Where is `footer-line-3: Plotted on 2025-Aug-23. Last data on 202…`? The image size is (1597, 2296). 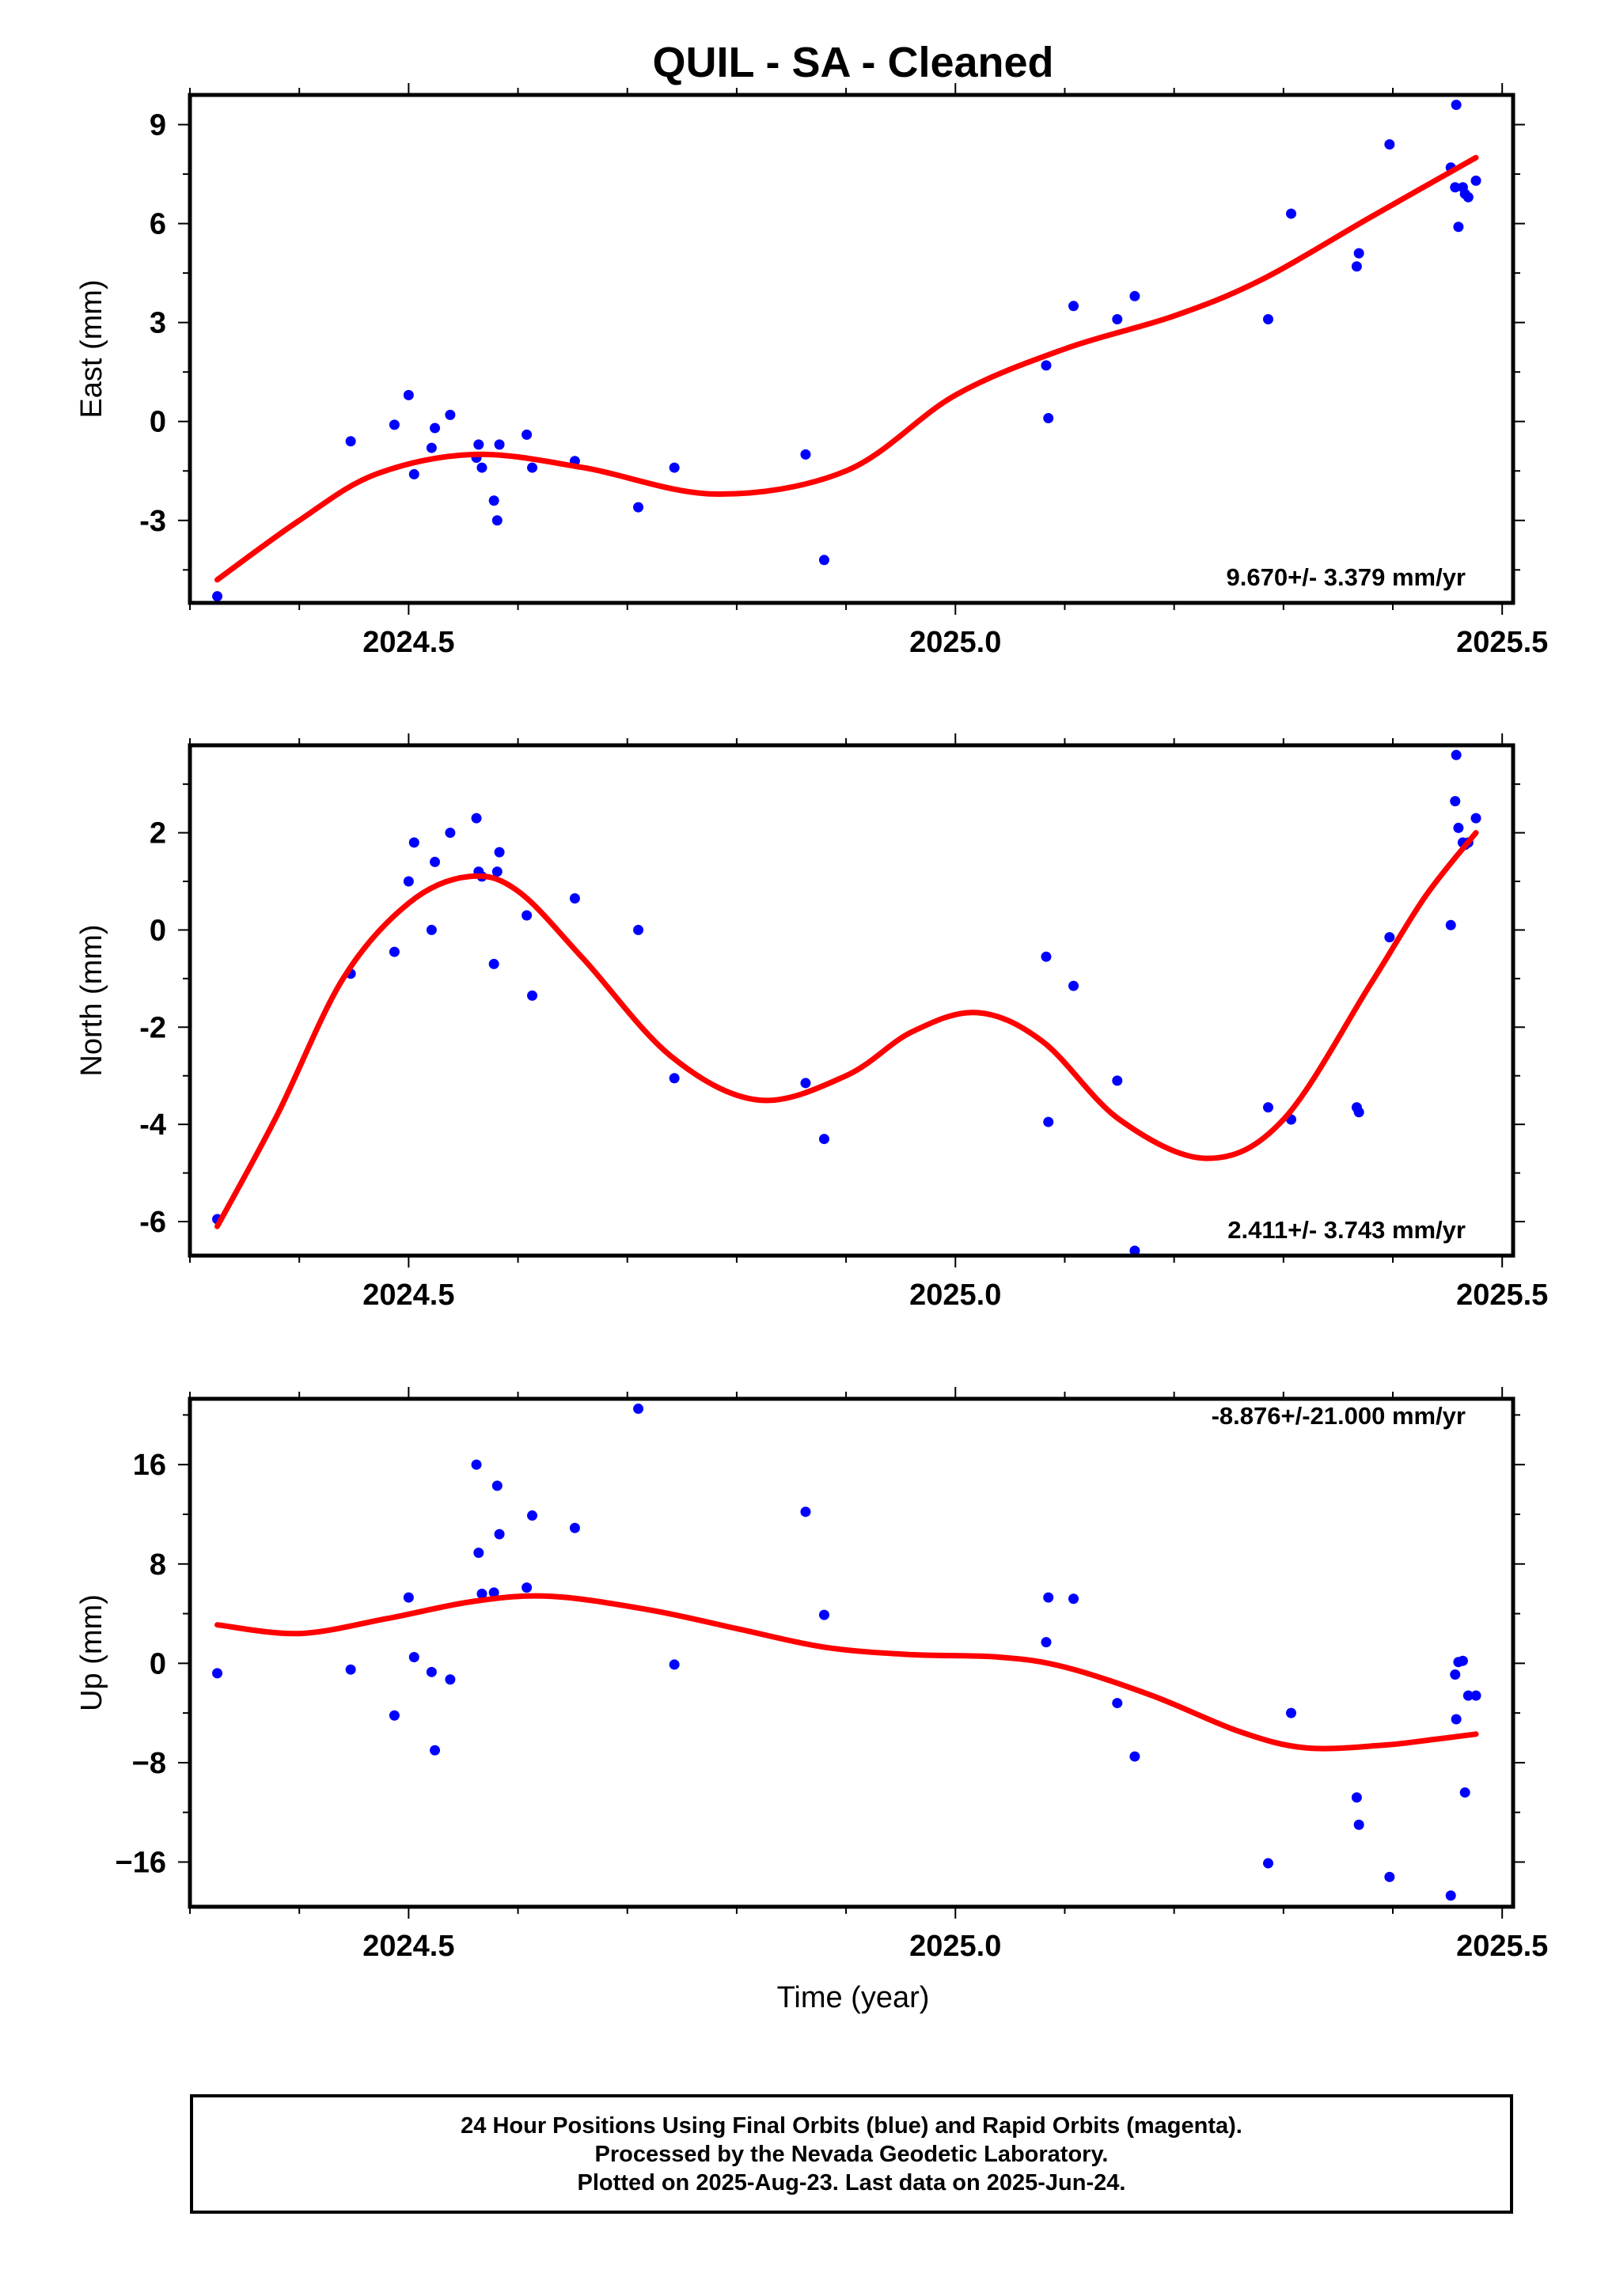 footer-line-3: Plotted on 2025-Aug-23. Last data on 202… is located at coordinates (851, 2182).